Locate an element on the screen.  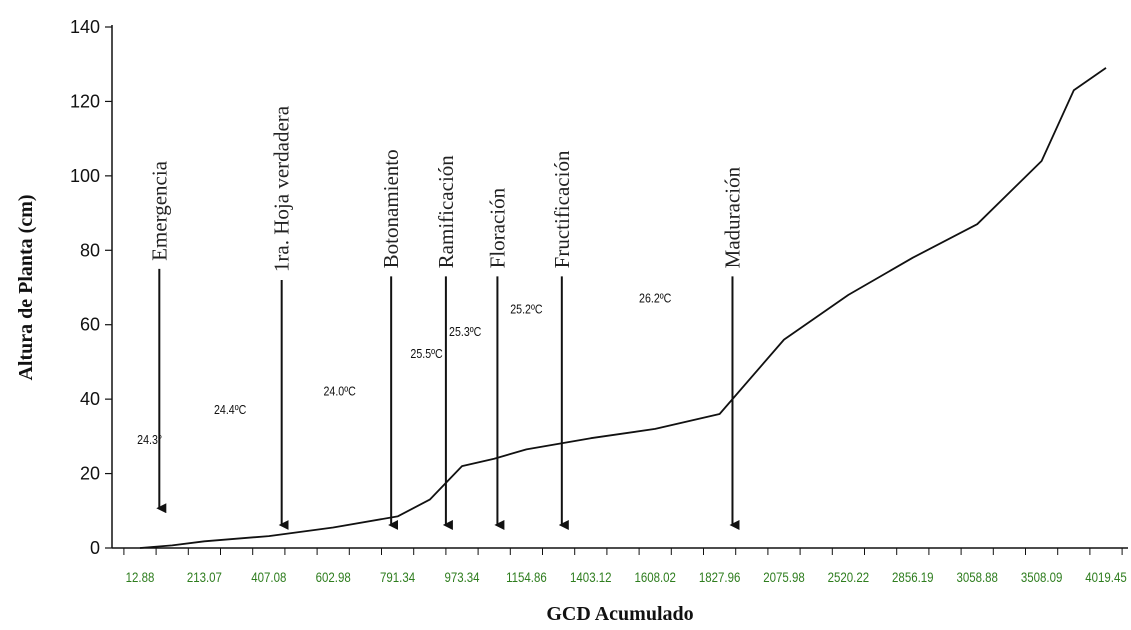
temperature-label: 24.4ºC is located at coordinates (230, 409).